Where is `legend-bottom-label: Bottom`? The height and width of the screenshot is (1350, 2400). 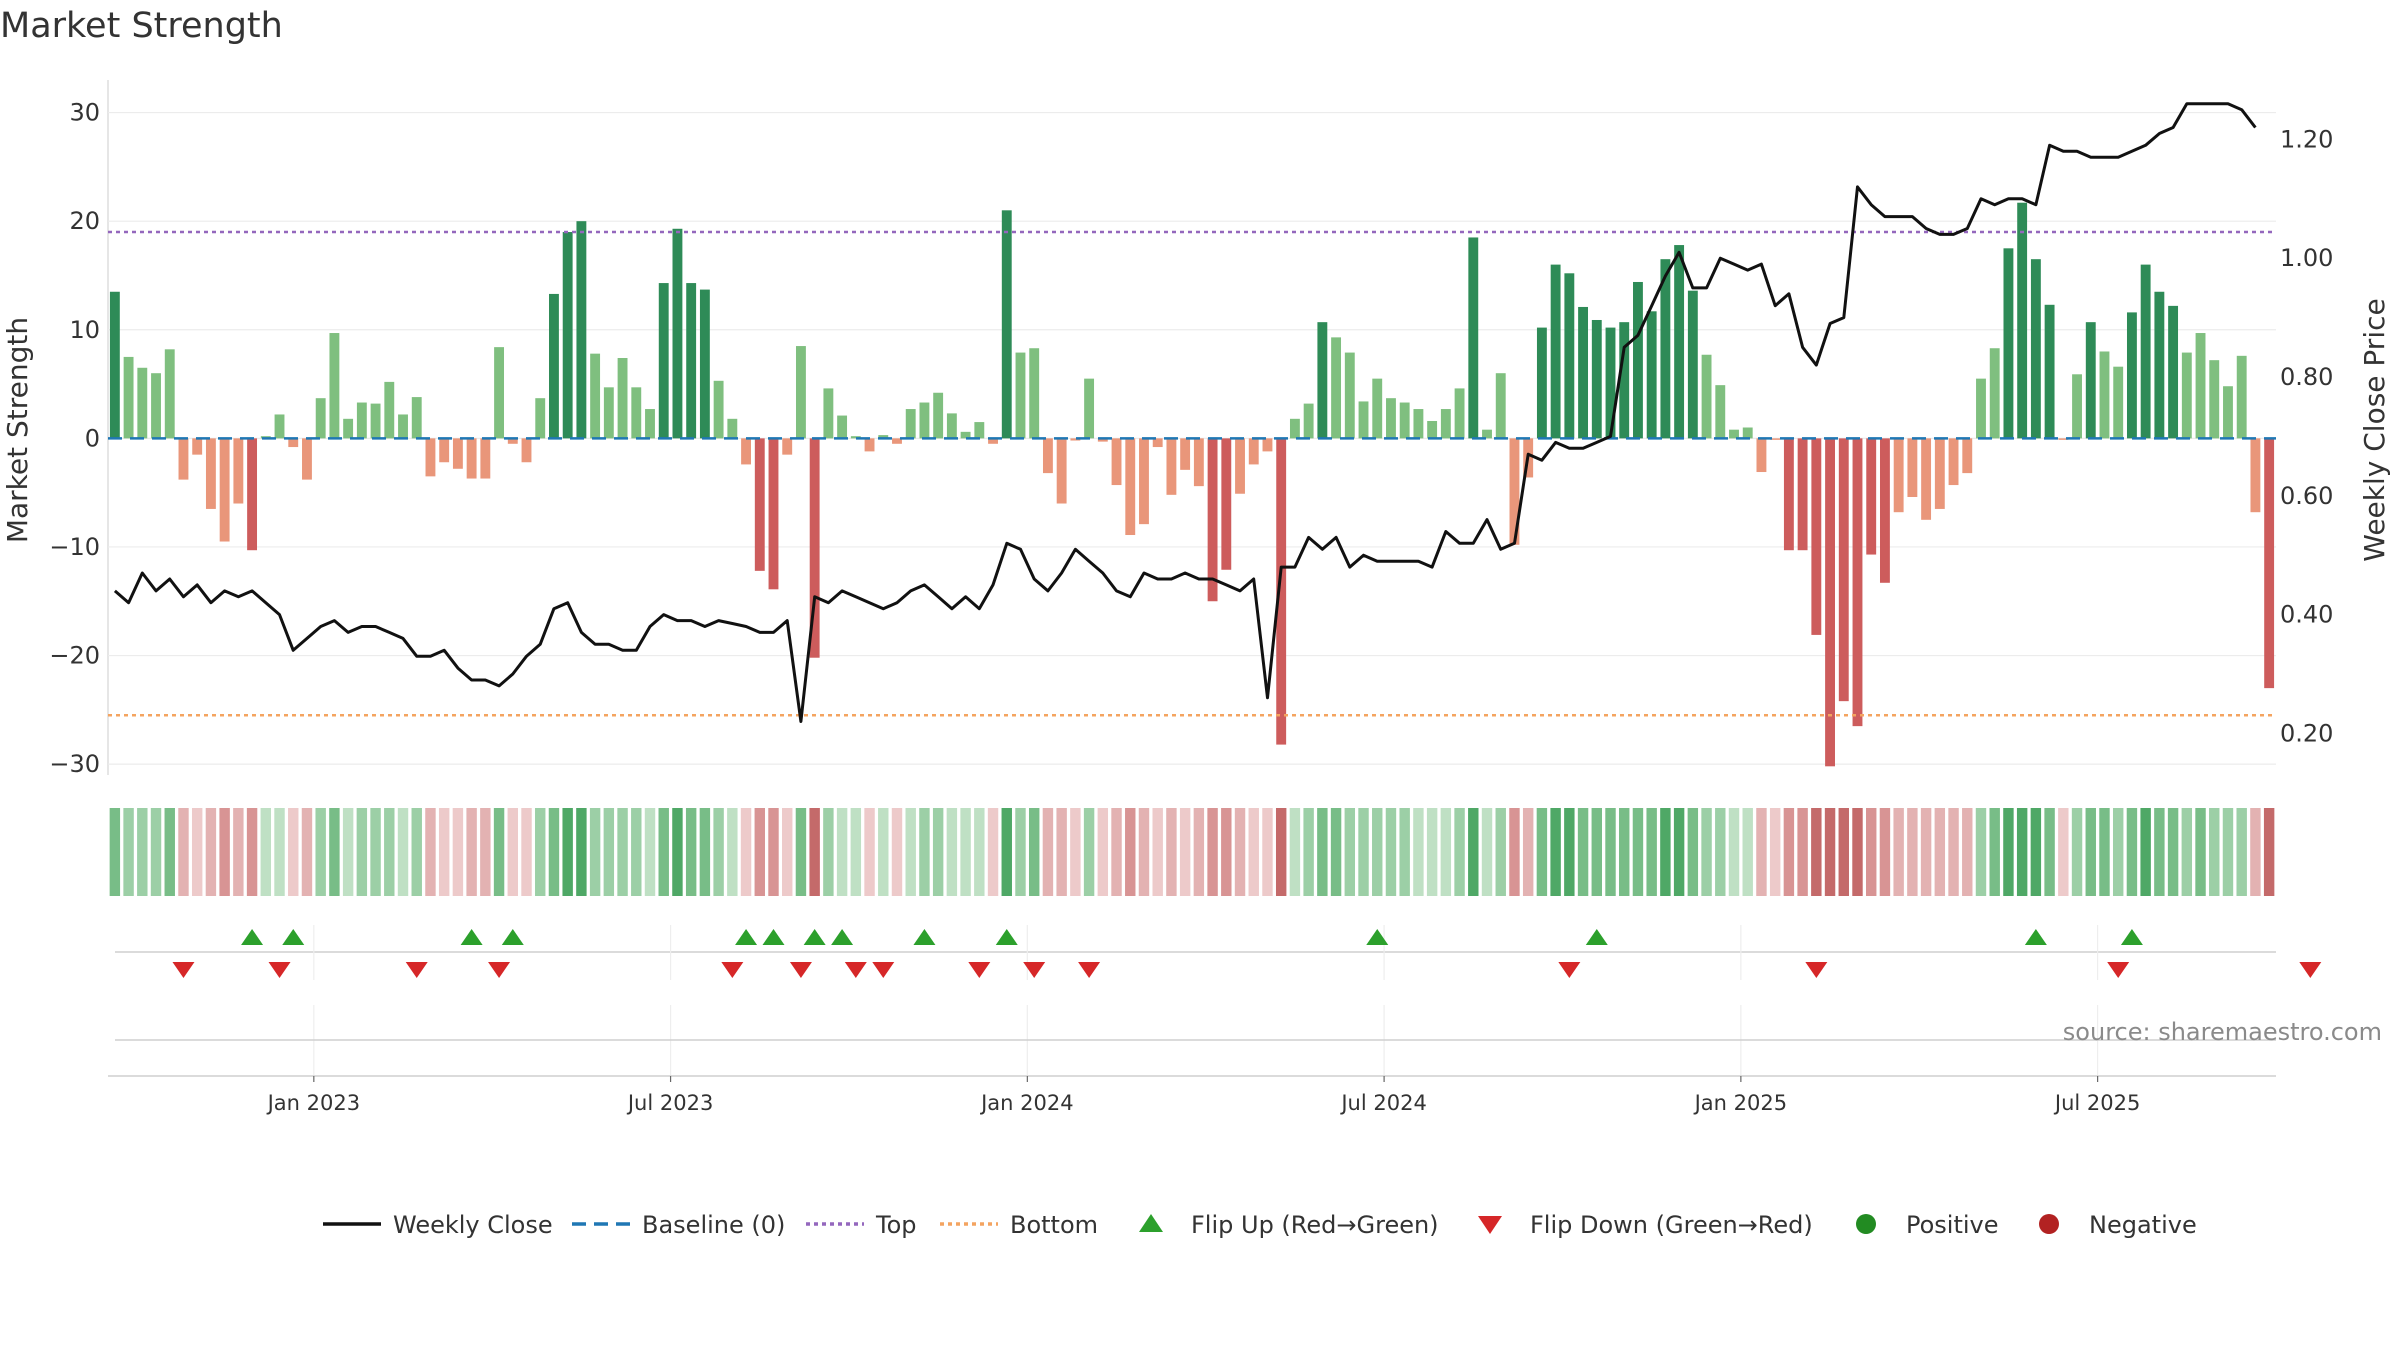 legend-bottom-label: Bottom is located at coordinates (1054, 1225).